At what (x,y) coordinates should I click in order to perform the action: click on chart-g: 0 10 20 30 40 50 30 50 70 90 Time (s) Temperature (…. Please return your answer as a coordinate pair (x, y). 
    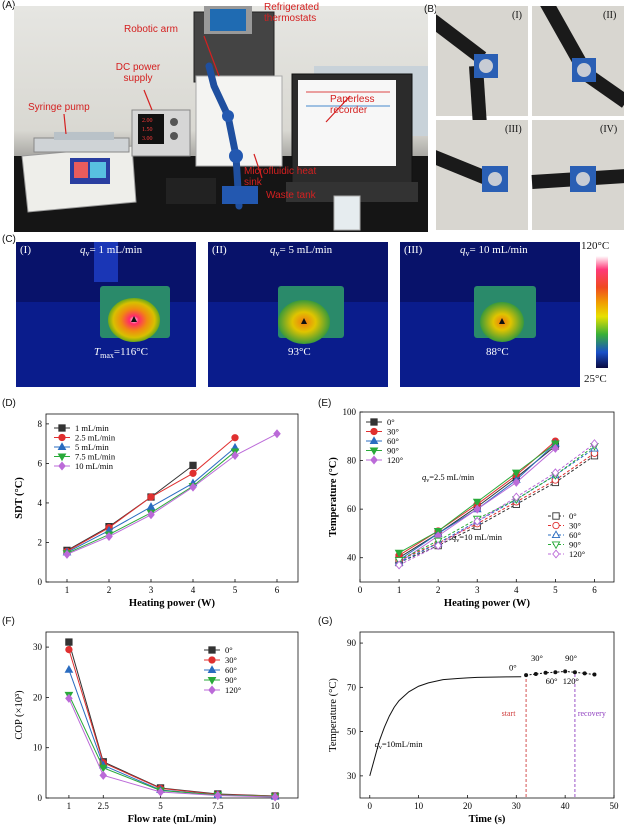
    Looking at the image, I should click on (474, 728).